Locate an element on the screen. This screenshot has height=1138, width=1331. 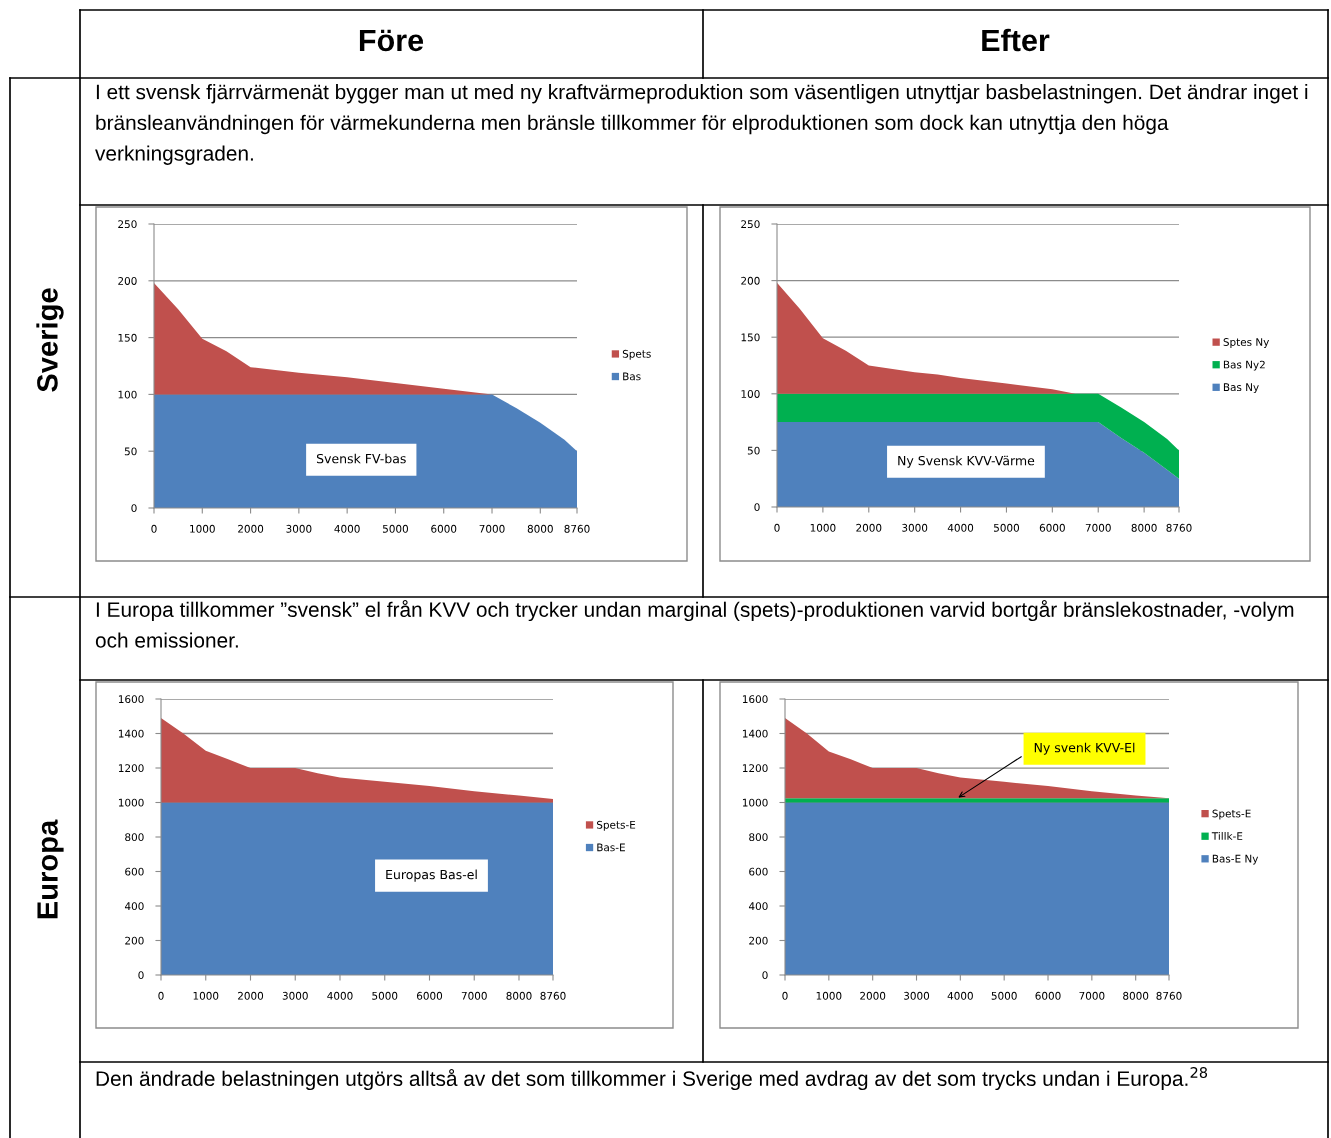
text: Före is located at coordinates (391, 40).